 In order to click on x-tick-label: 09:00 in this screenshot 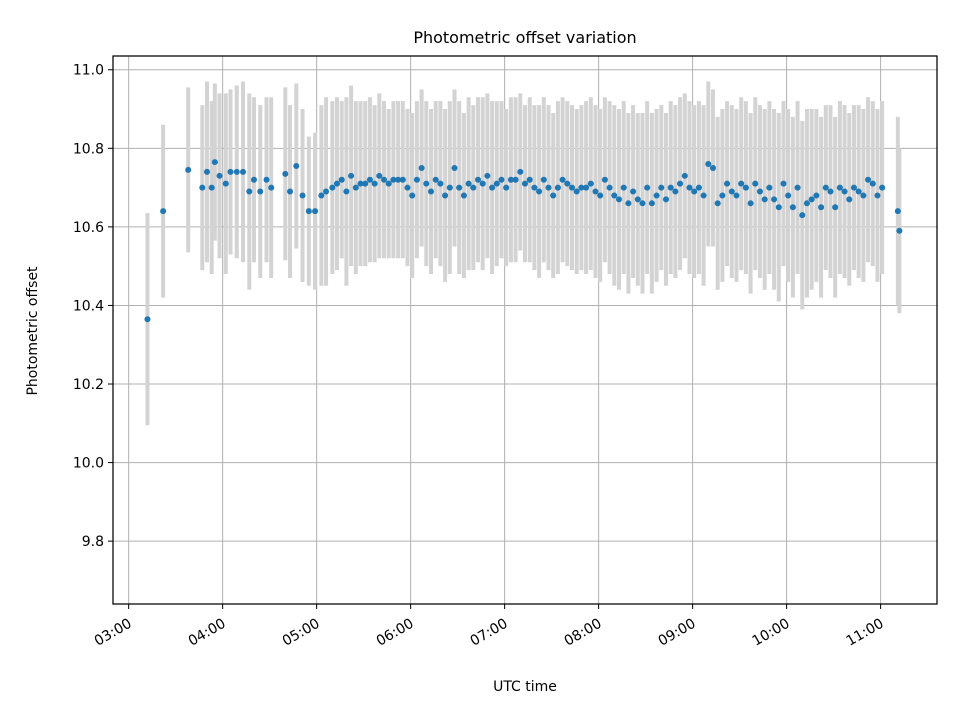, I will do `click(677, 633)`.